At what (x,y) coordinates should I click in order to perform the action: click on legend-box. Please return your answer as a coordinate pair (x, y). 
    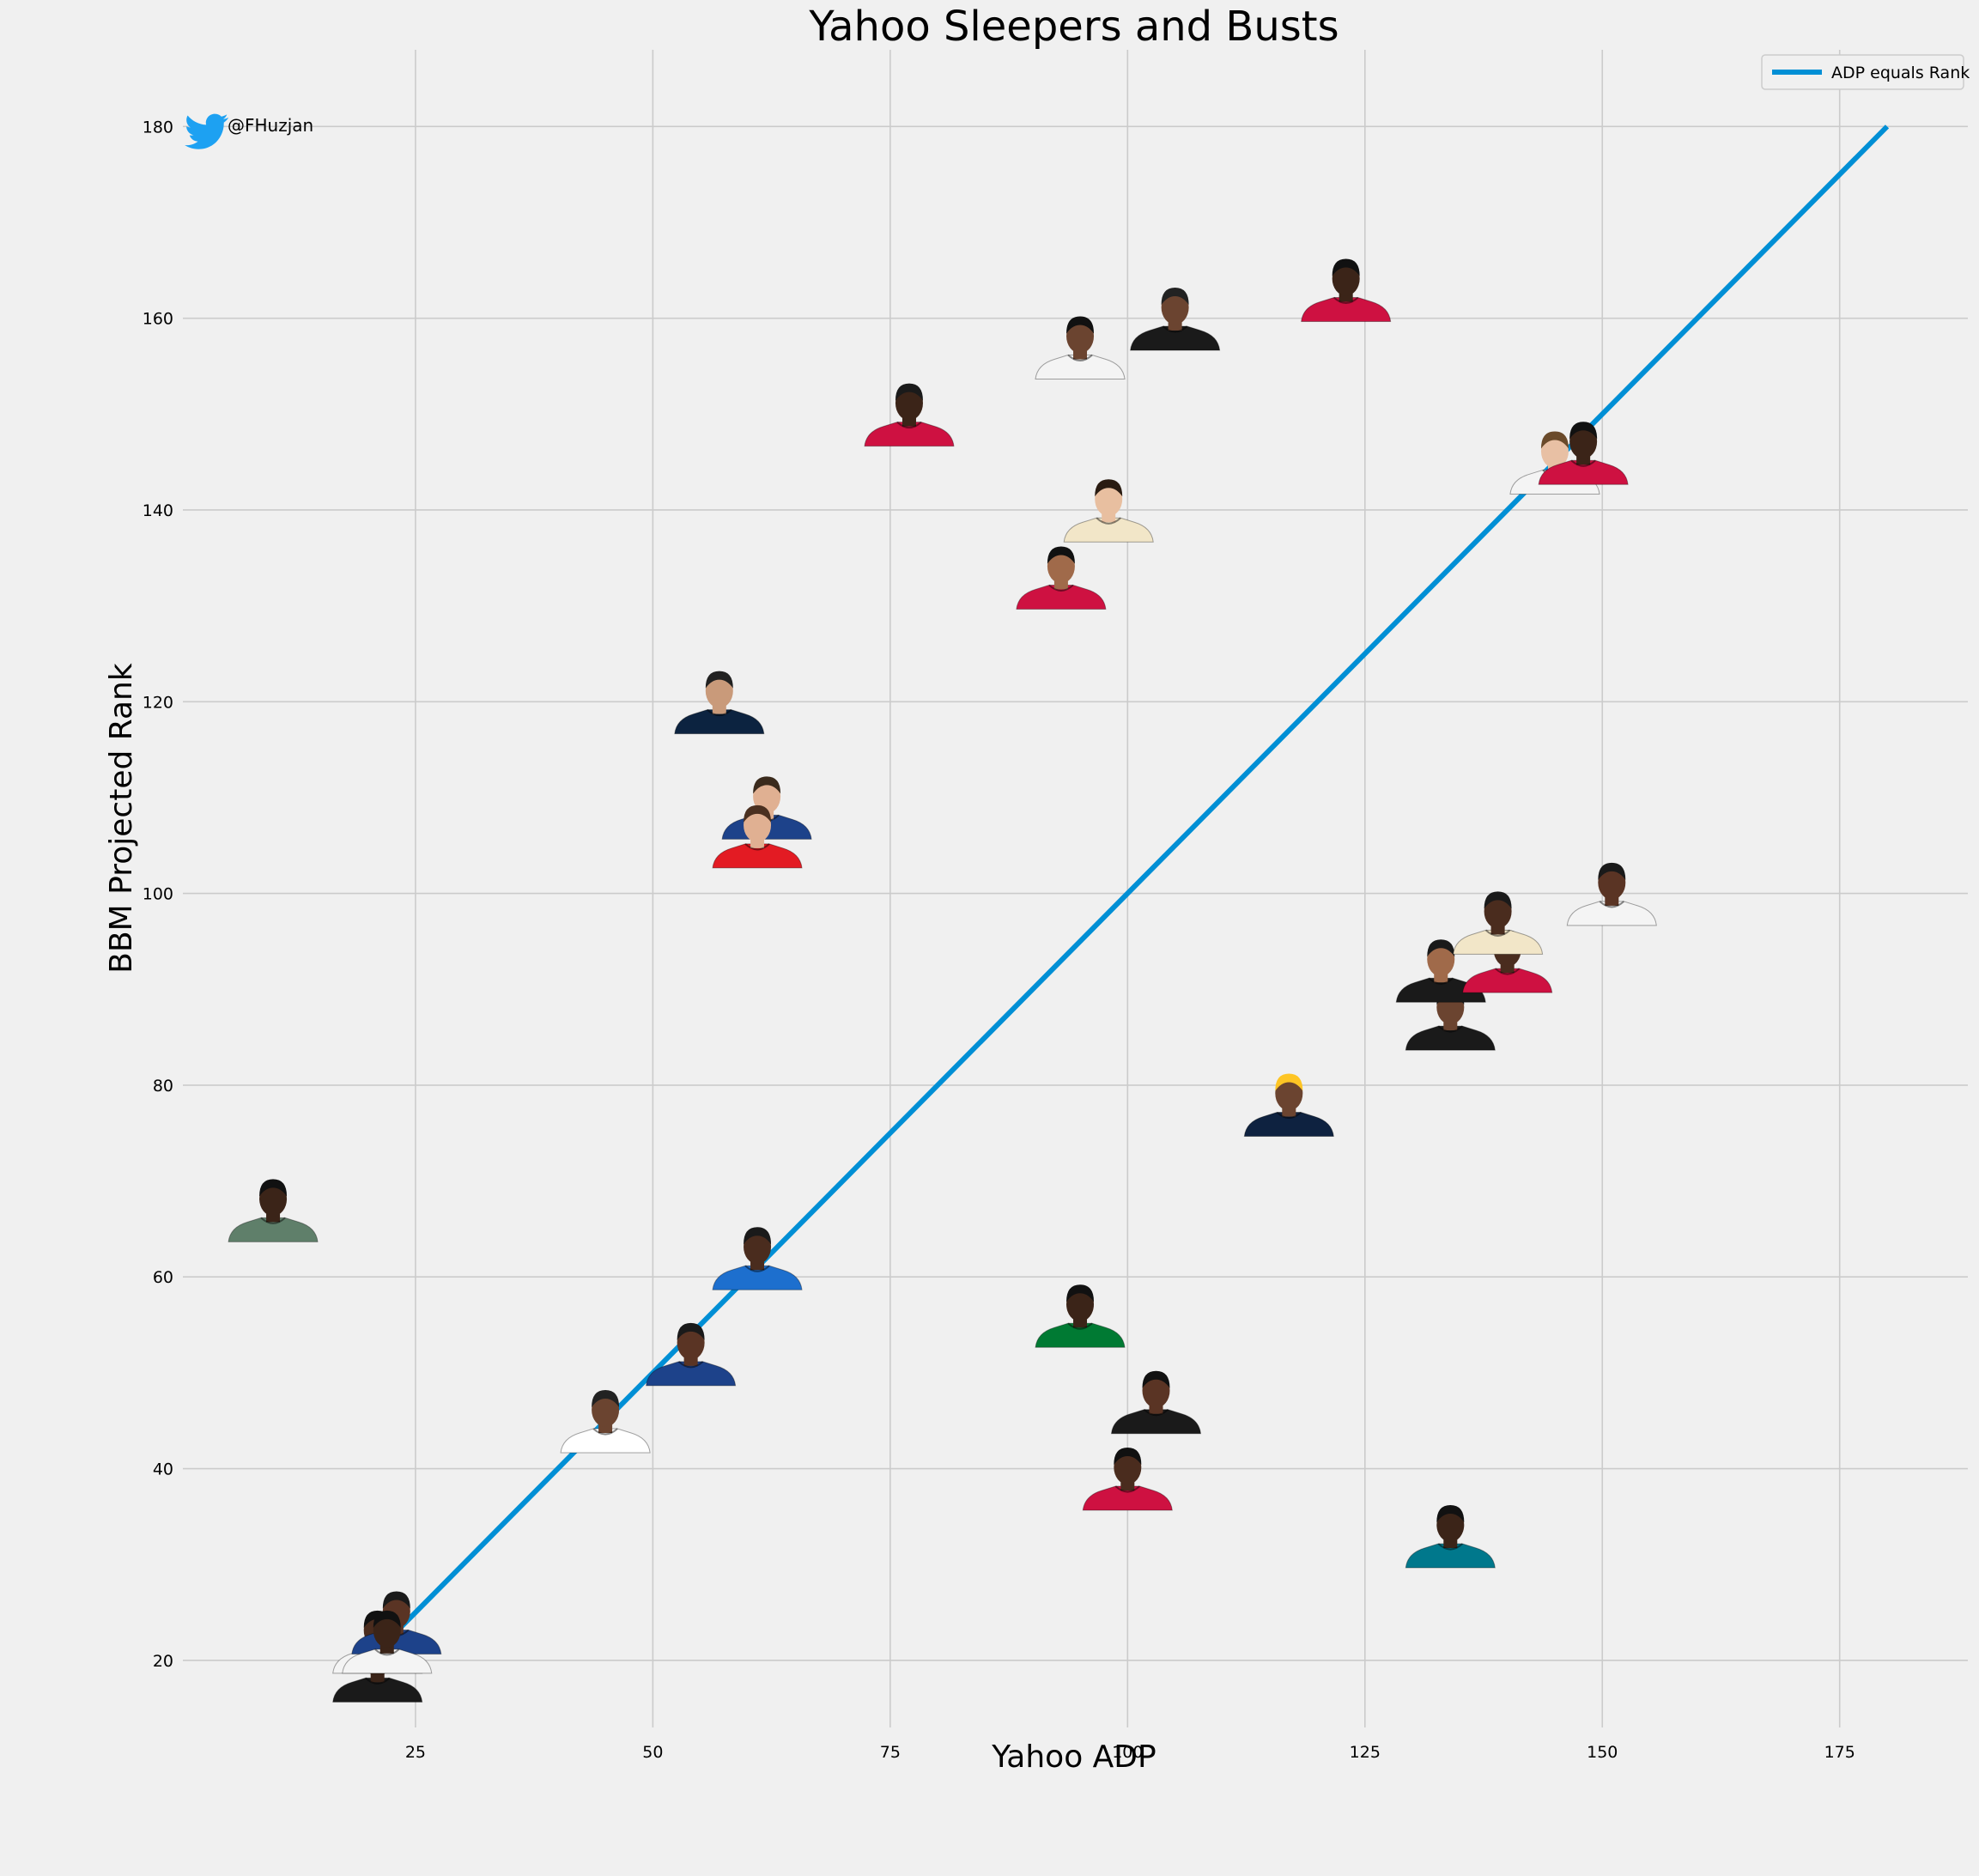
    Looking at the image, I should click on (1862, 72).